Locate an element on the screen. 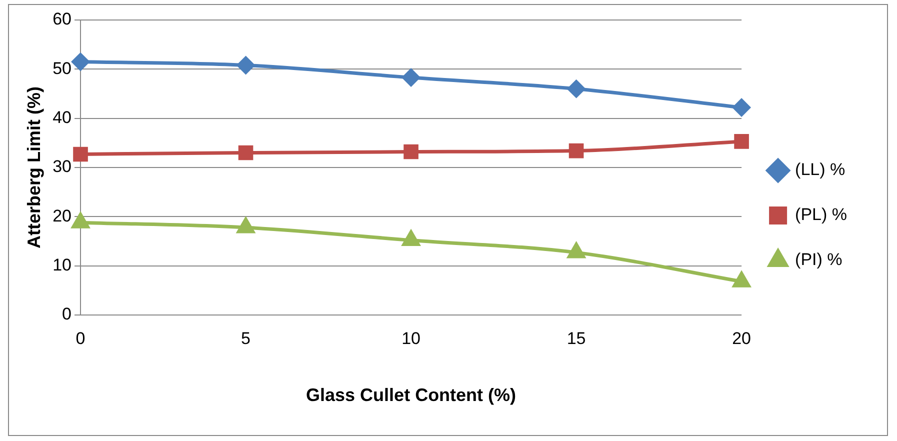 This screenshot has height=441, width=897. y-tick-label: 10 is located at coordinates (62, 265).